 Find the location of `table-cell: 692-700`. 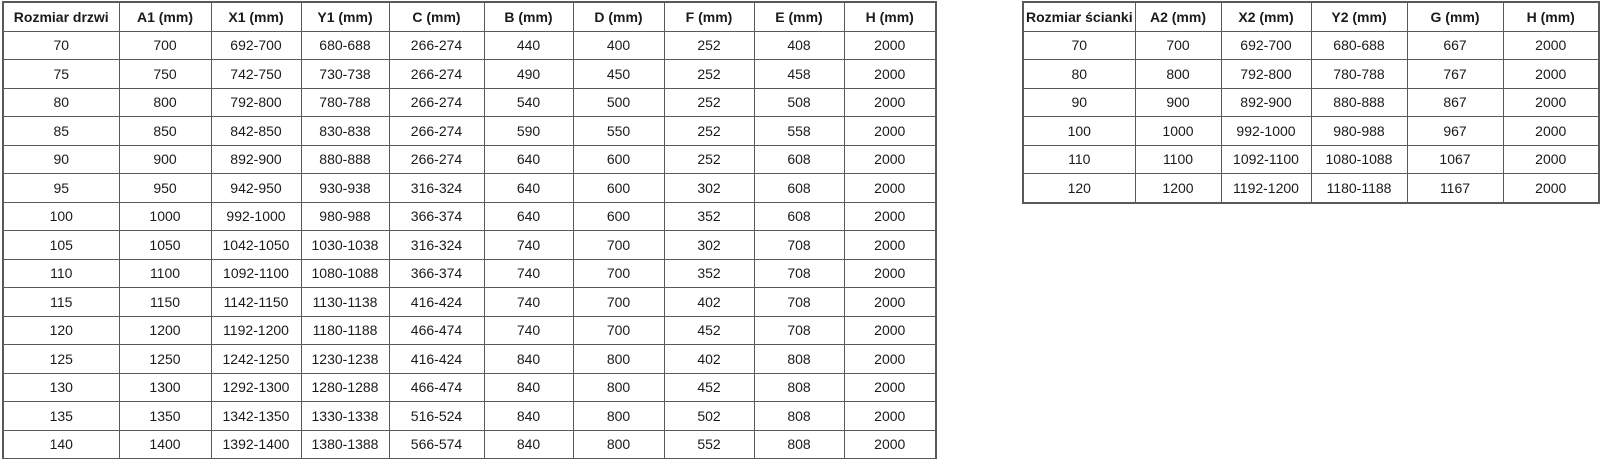

table-cell: 692-700 is located at coordinates (256, 45).